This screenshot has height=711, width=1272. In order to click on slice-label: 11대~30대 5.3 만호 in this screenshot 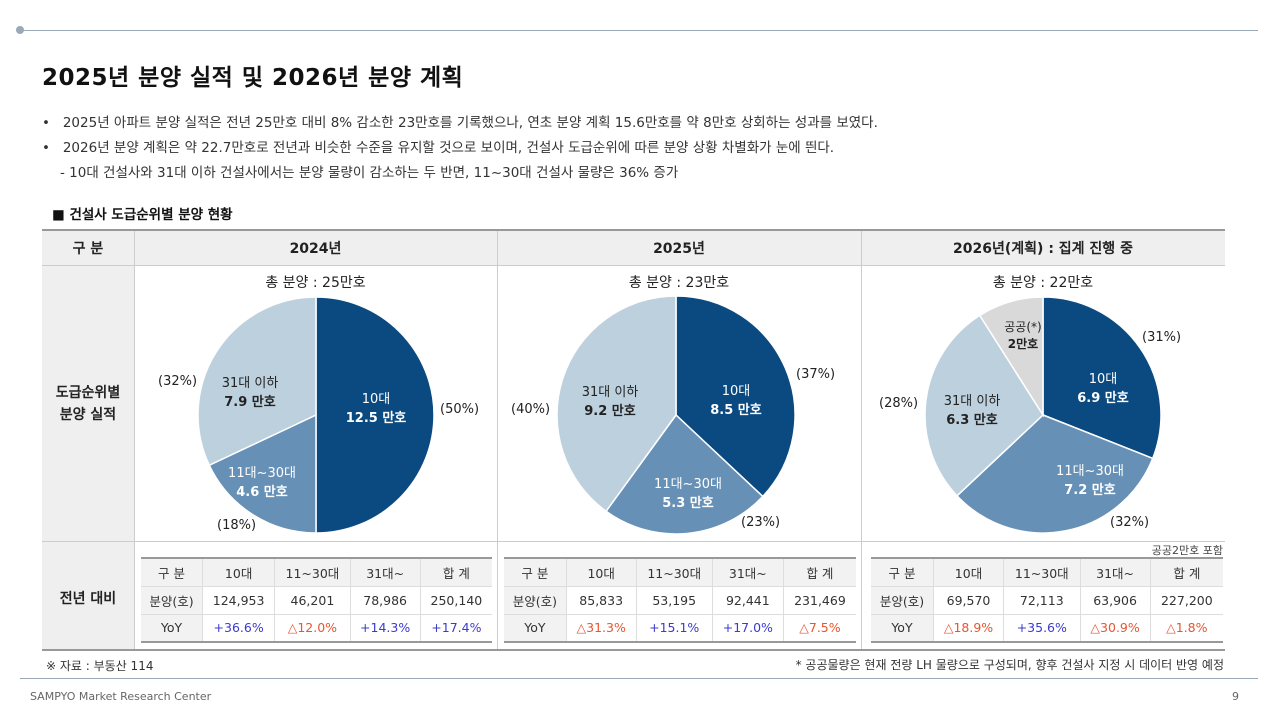, I will do `click(688, 494)`.